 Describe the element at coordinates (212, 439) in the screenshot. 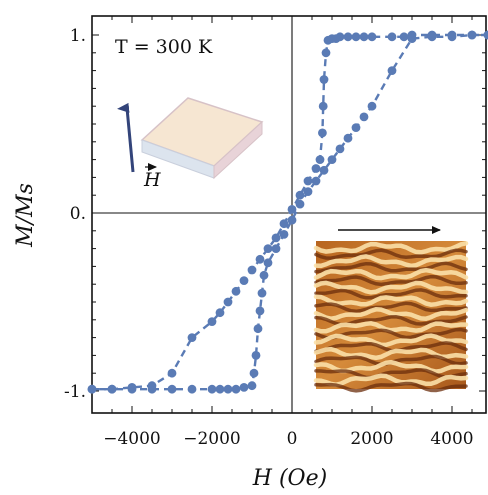

I see `x-tick-label: −2000` at that location.